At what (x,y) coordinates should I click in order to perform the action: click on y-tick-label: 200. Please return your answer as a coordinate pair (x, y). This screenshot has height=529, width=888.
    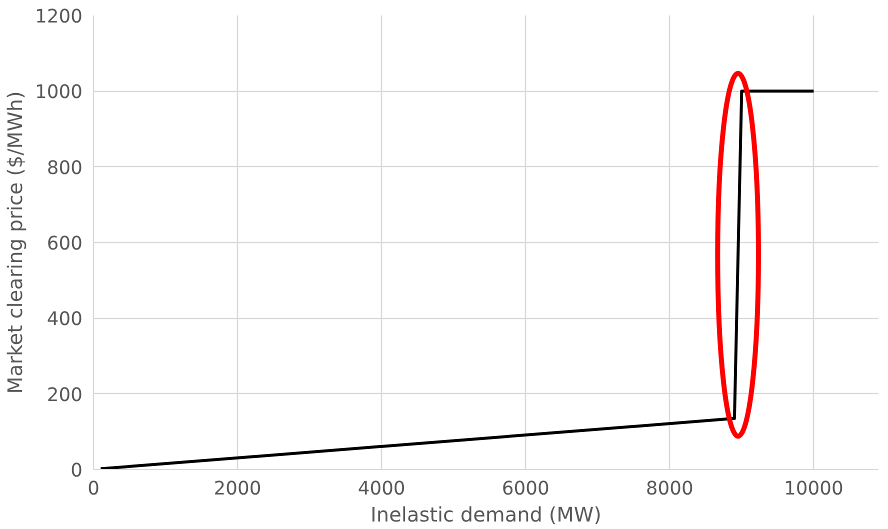
    Looking at the image, I should click on (64, 395).